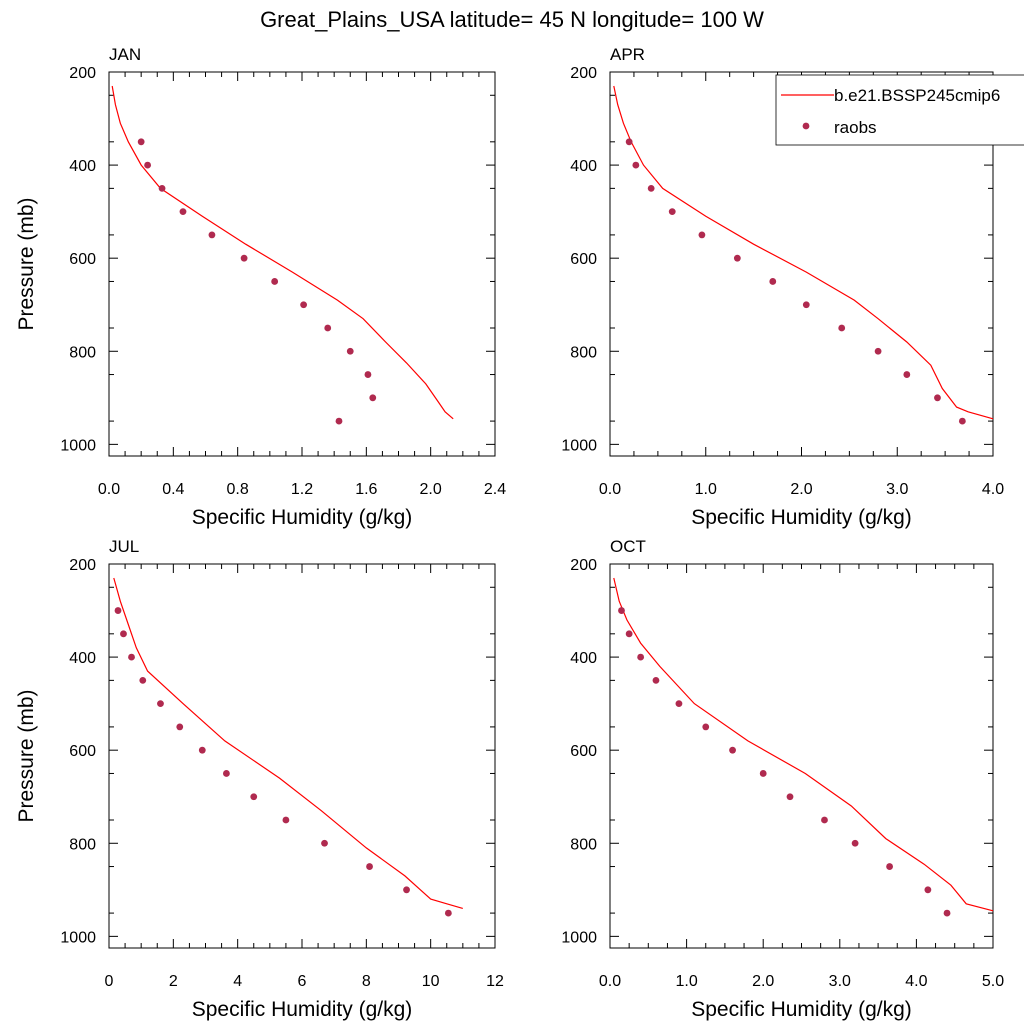  I want to click on x-tick-label: 0.8, so click(238, 489).